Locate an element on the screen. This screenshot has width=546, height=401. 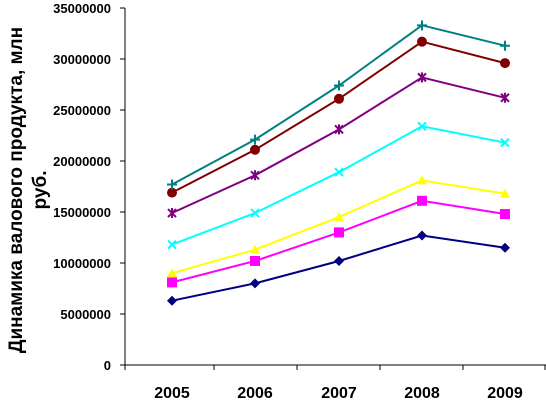
x-axis: 2005 2006 2007 2008 2009 is located at coordinates (335, 382).